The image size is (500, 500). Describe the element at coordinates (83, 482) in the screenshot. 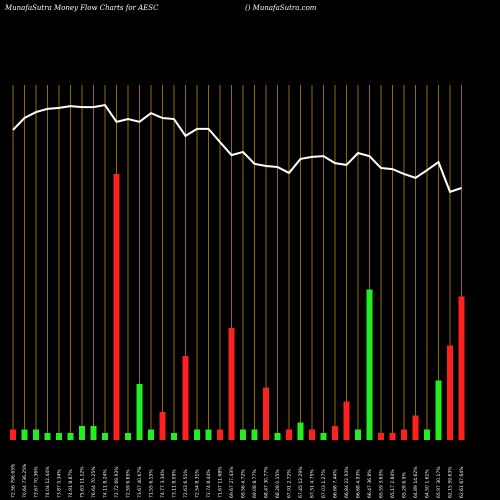

I see `x-tick-label: 75.63 11.12%` at that location.